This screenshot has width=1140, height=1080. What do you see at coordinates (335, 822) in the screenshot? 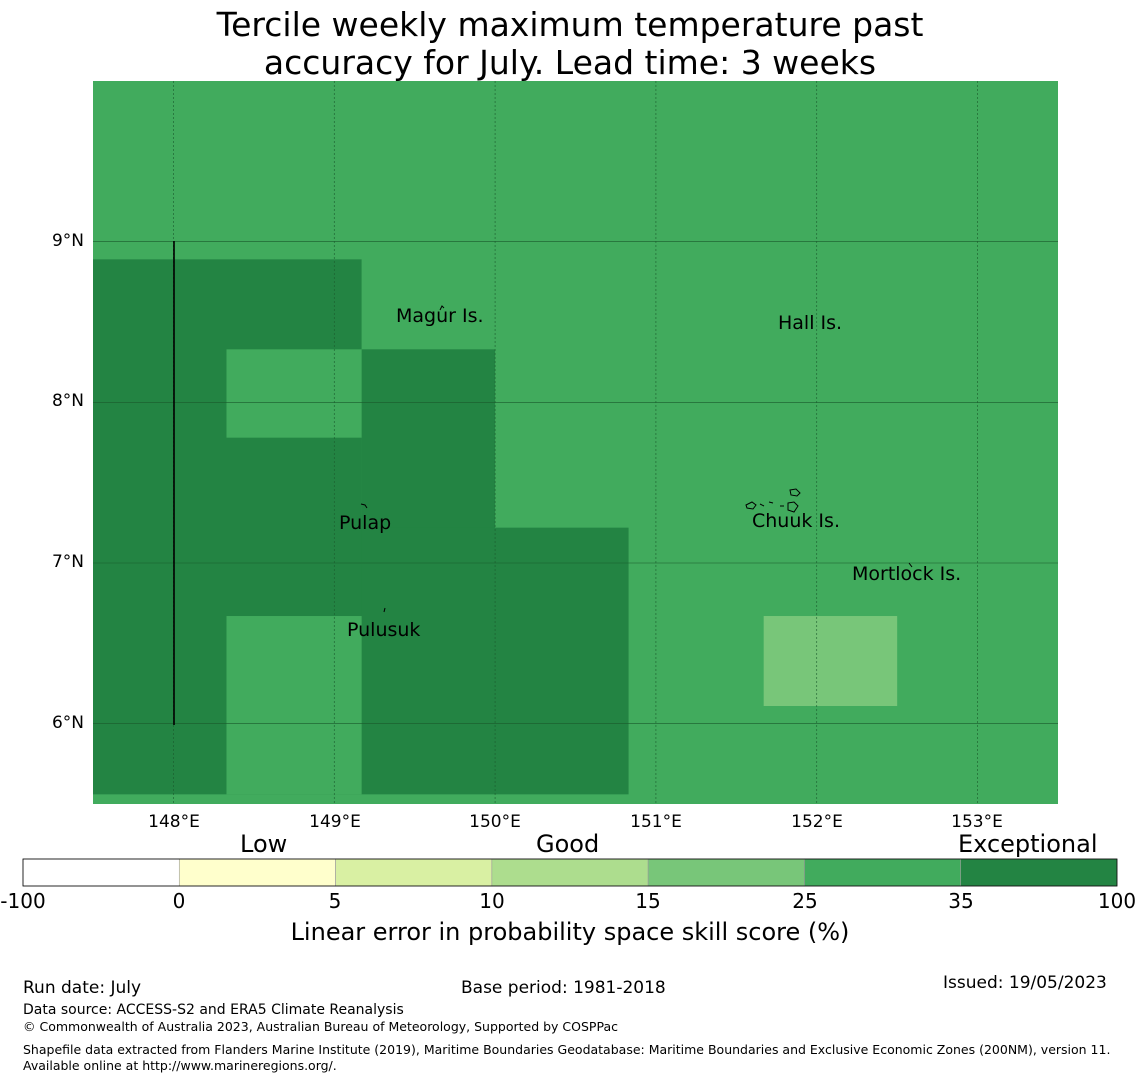
I see `lon-label-149E: 149°E` at bounding box center [335, 822].